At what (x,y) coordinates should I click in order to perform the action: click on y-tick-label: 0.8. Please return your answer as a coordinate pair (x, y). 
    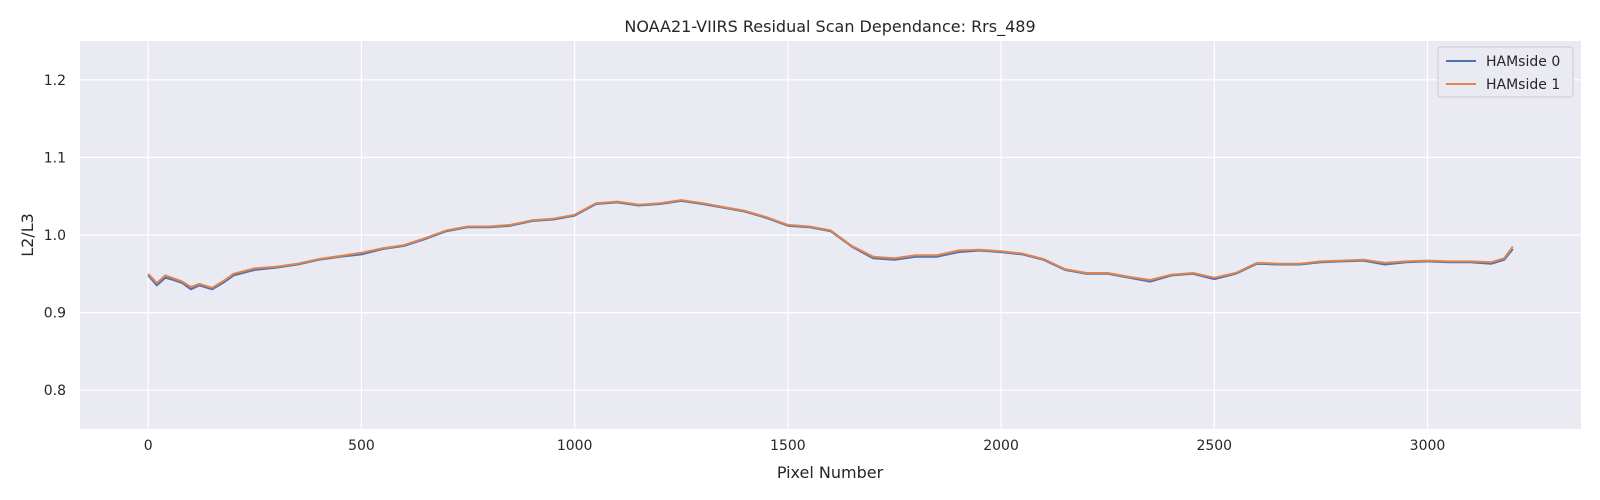
    Looking at the image, I should click on (55, 391).